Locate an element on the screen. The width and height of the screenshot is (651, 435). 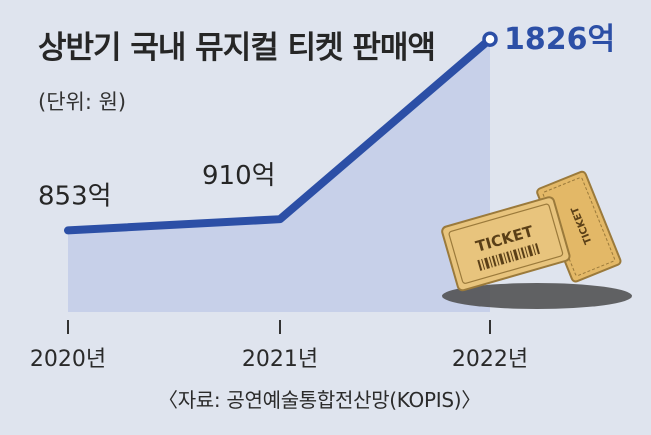
x-tick-label-2: 2022년 is located at coordinates (490, 359).